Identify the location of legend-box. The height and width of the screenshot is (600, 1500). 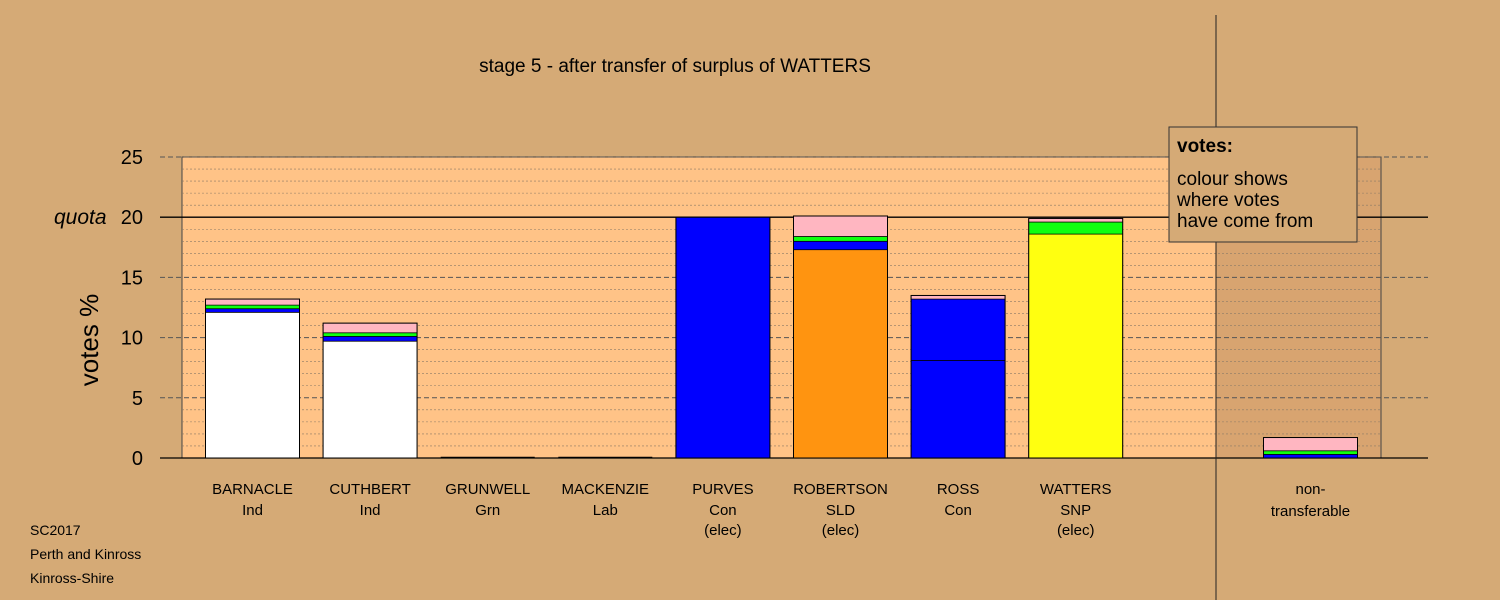
(1263, 184).